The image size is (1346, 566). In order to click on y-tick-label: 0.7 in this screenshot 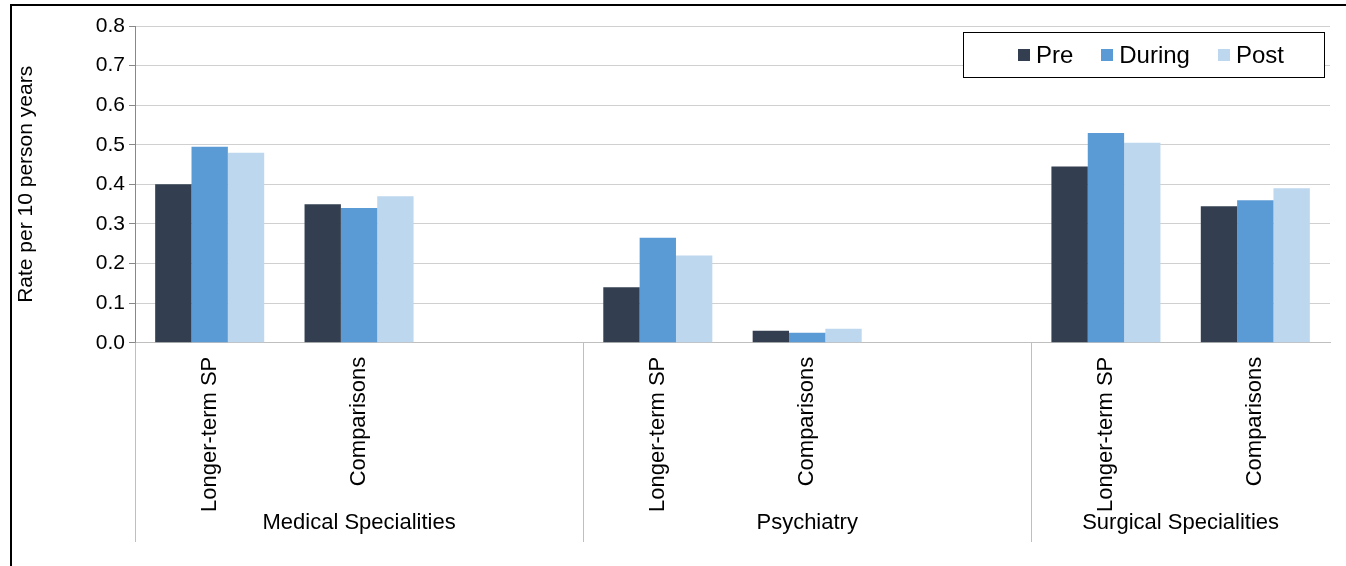, I will do `click(110, 64)`.